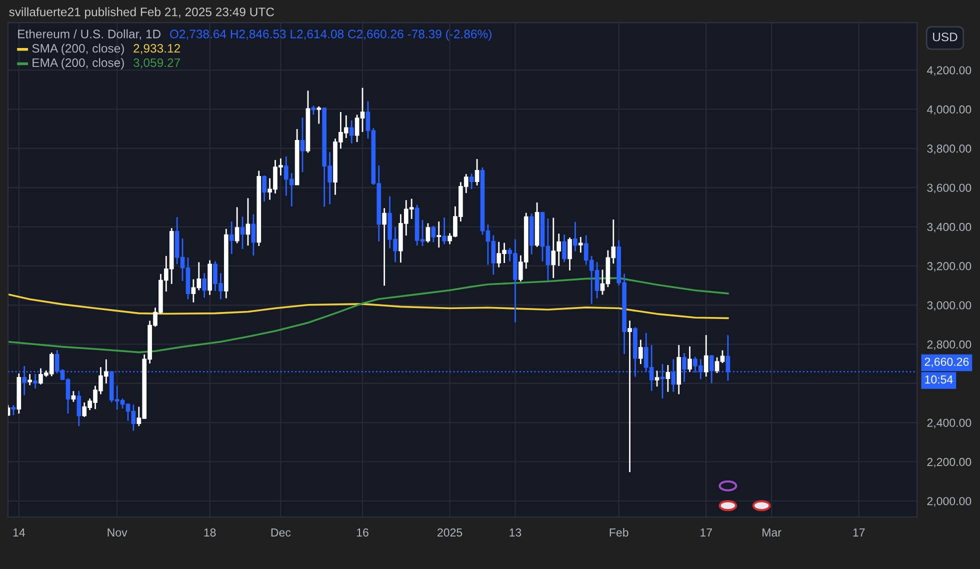 Image resolution: width=980 pixels, height=569 pixels. Describe the element at coordinates (157, 49) in the screenshot. I see `annotation: 2,933.12` at that location.